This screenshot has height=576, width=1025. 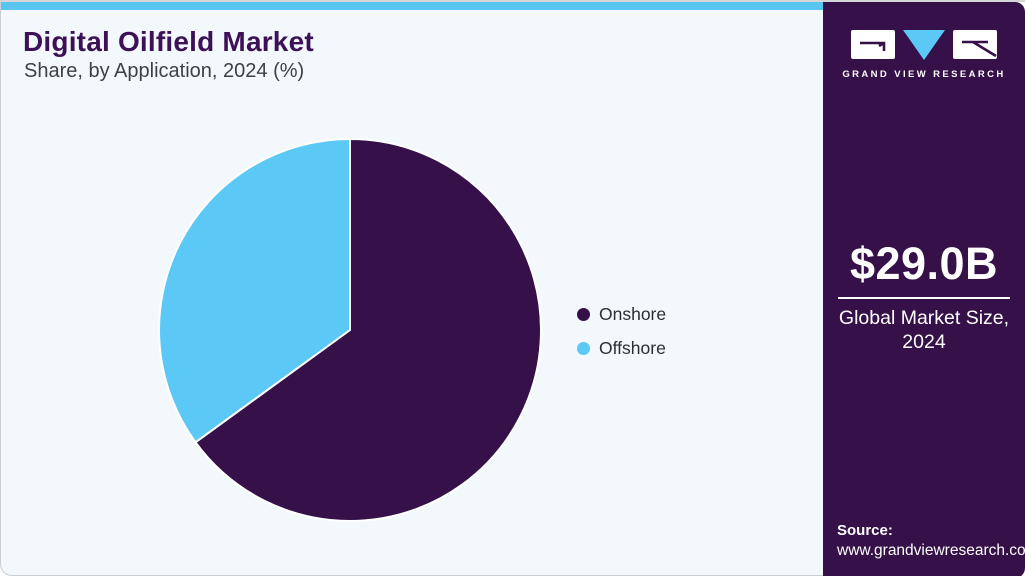 I want to click on legend: Onshore Offshore, so click(x=621, y=338).